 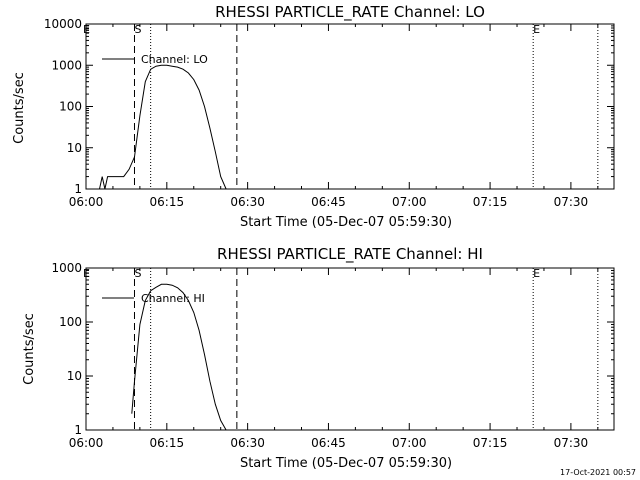 I want to click on chart-title: RHESSI PARTICLE_RATE Channel: HI, so click(x=350, y=254).